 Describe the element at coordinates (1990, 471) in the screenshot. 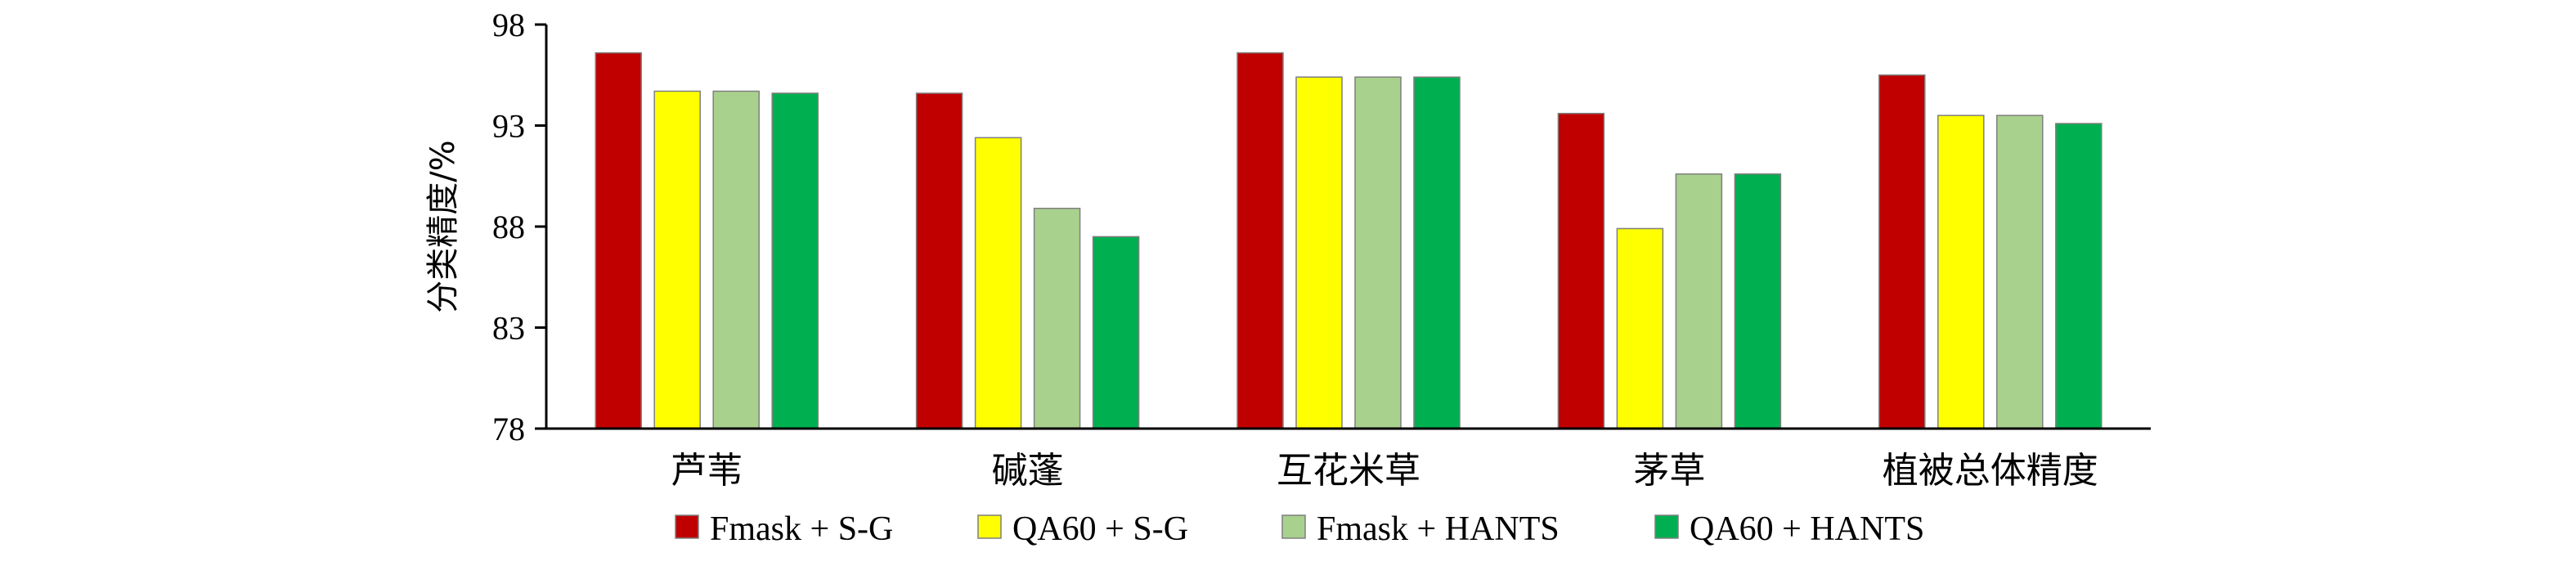

I see `category-label: 植被总体精度` at that location.